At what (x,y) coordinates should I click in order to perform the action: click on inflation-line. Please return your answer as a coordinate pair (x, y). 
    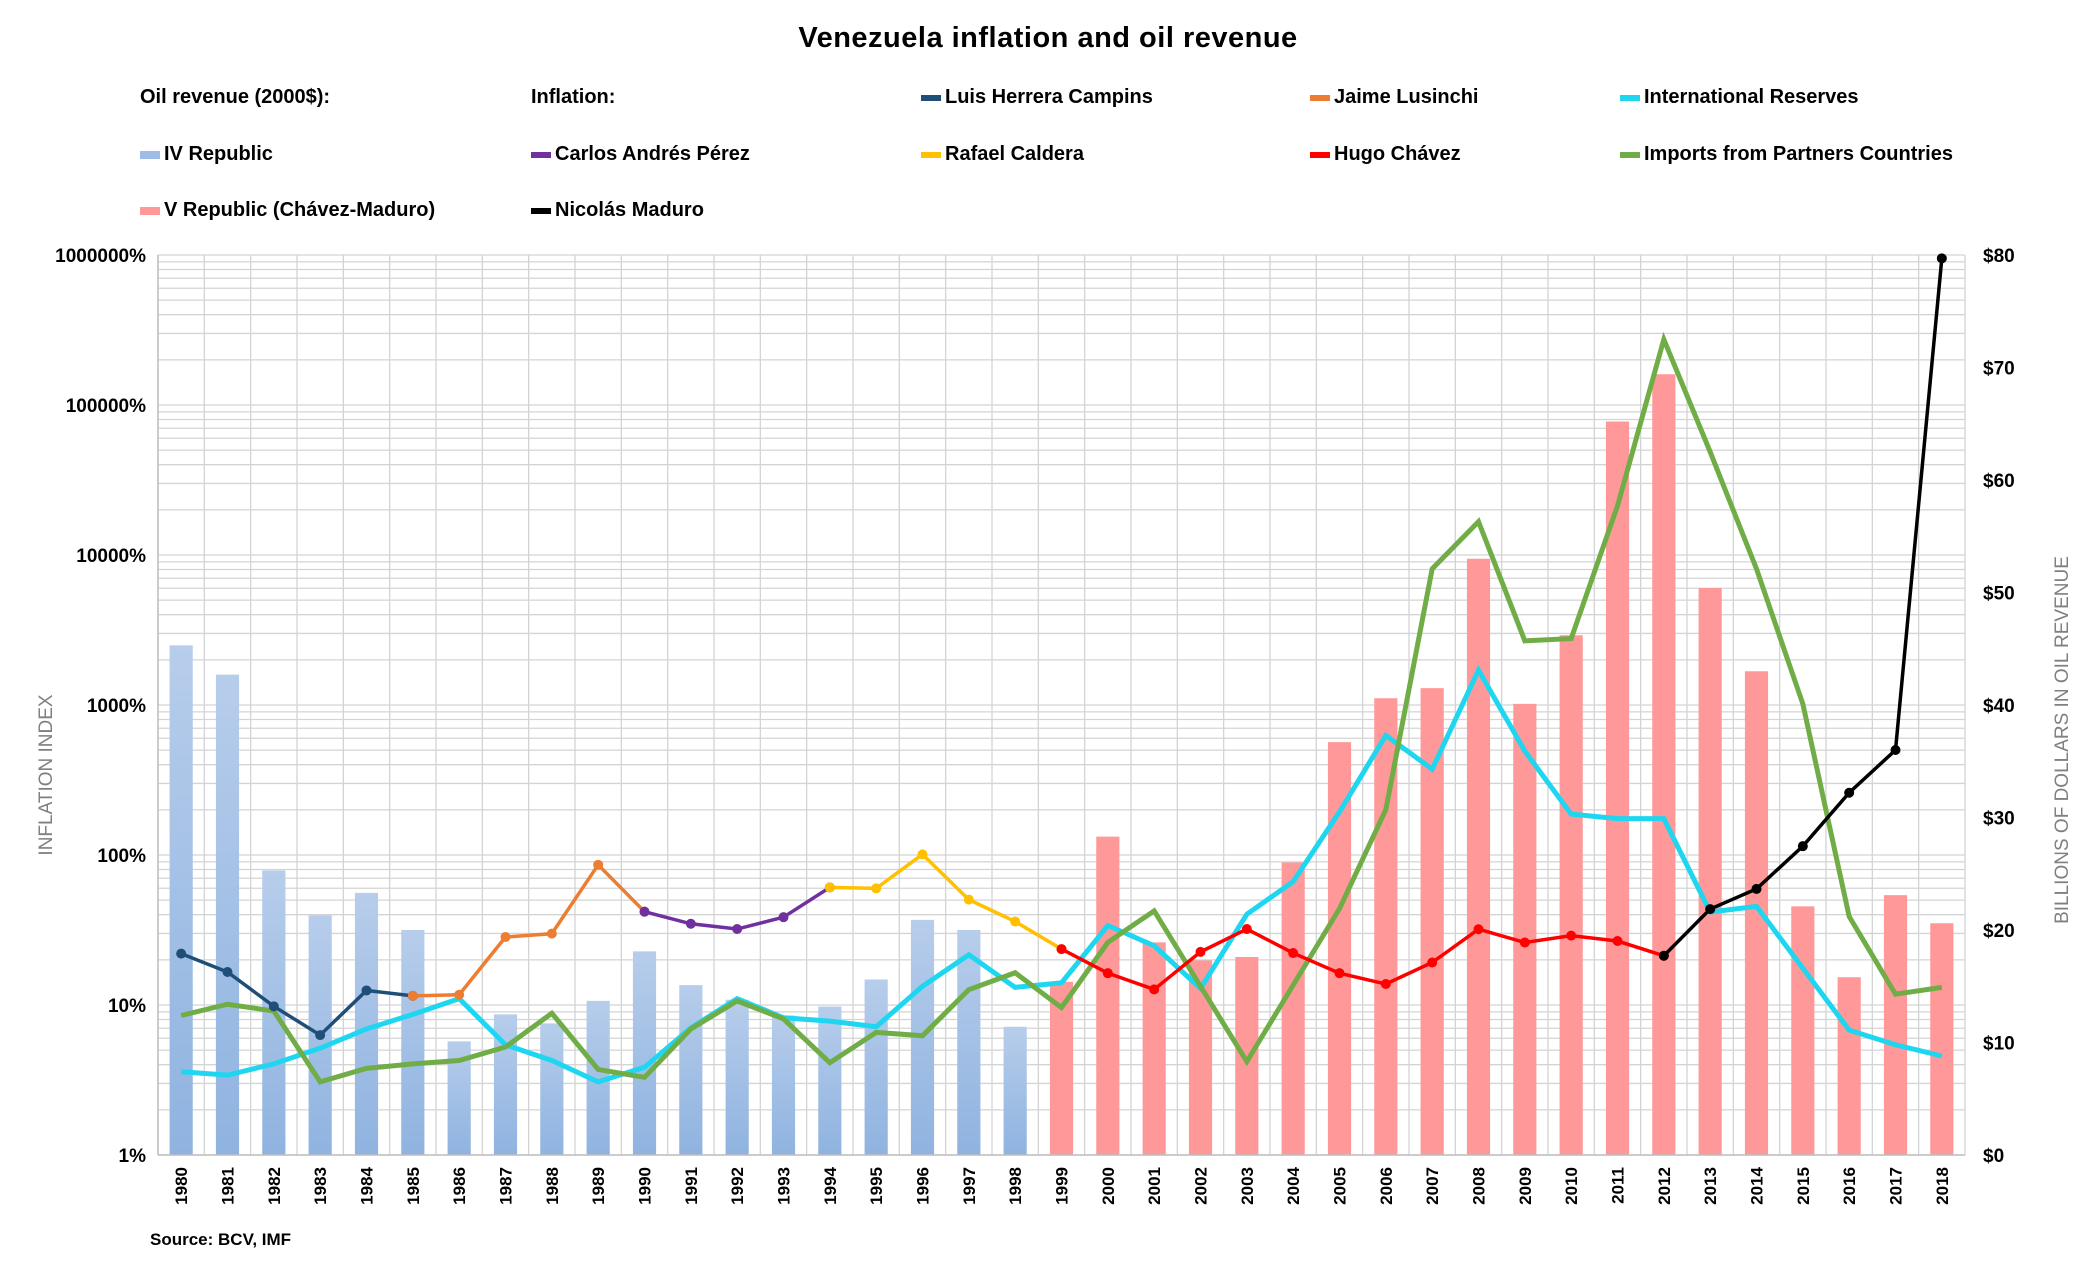
    Looking at the image, I should click on (737, 908).